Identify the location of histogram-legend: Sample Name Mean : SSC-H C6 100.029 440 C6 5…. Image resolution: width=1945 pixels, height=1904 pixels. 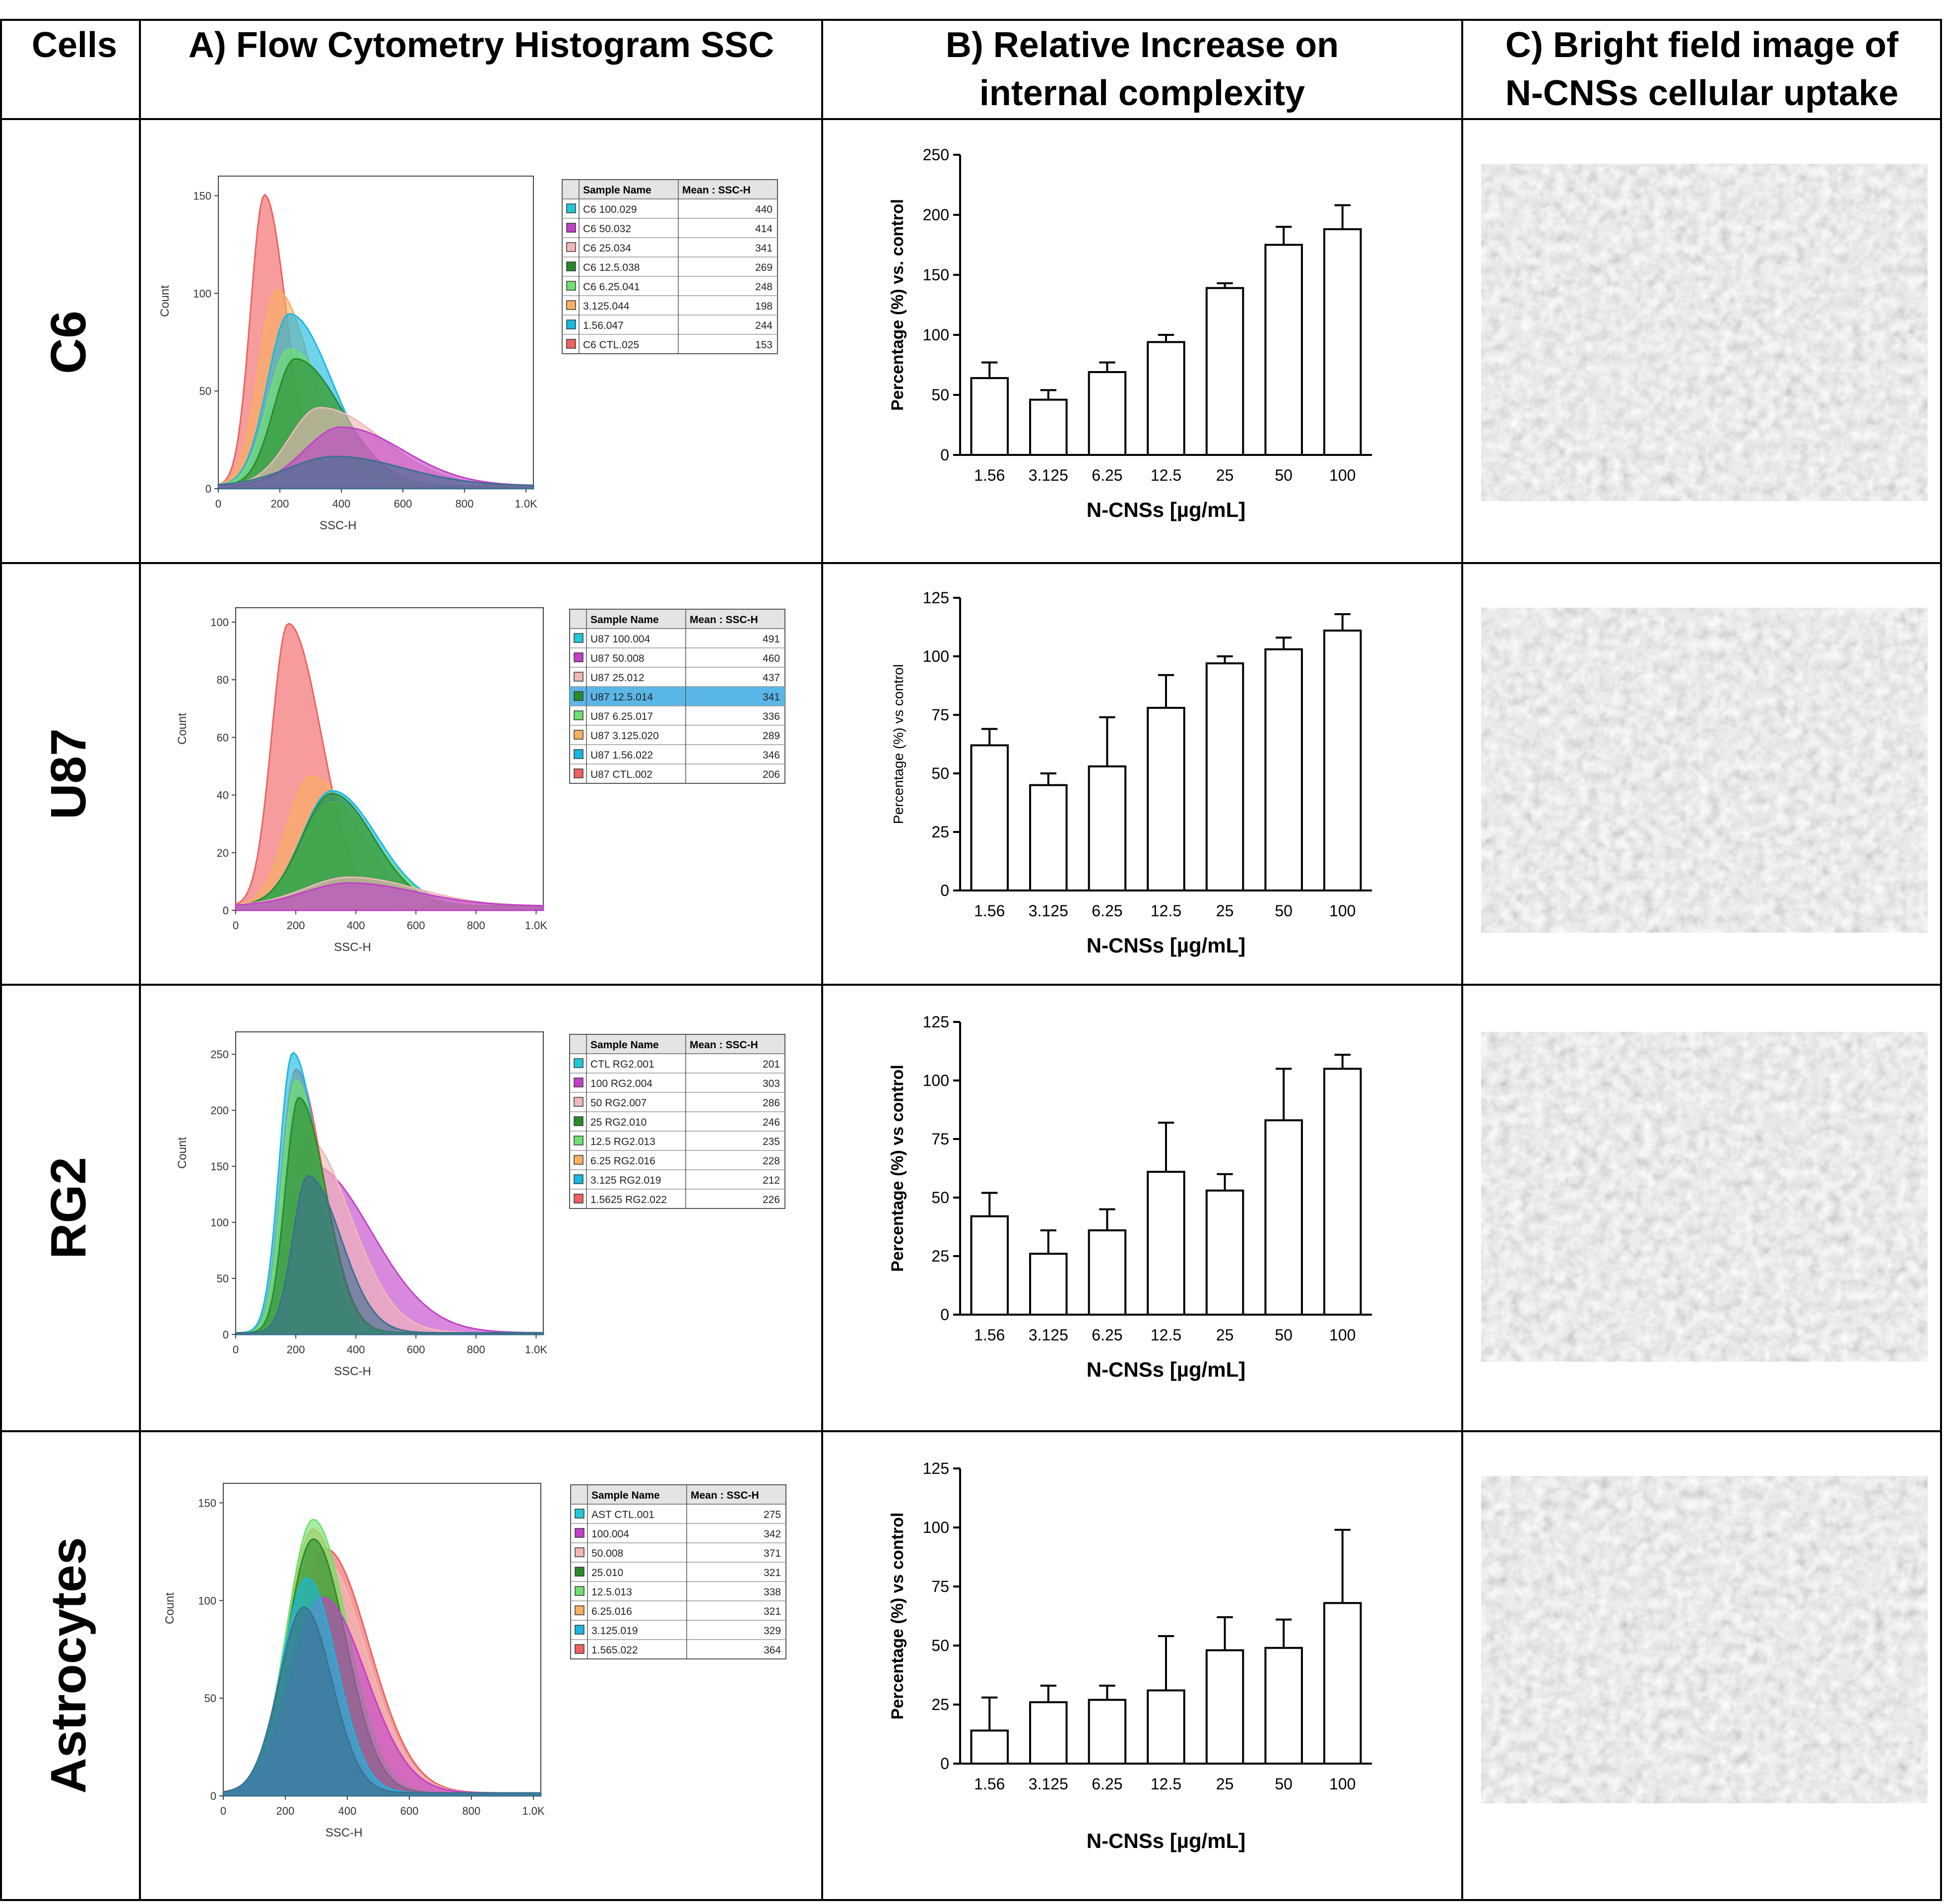
(670, 266).